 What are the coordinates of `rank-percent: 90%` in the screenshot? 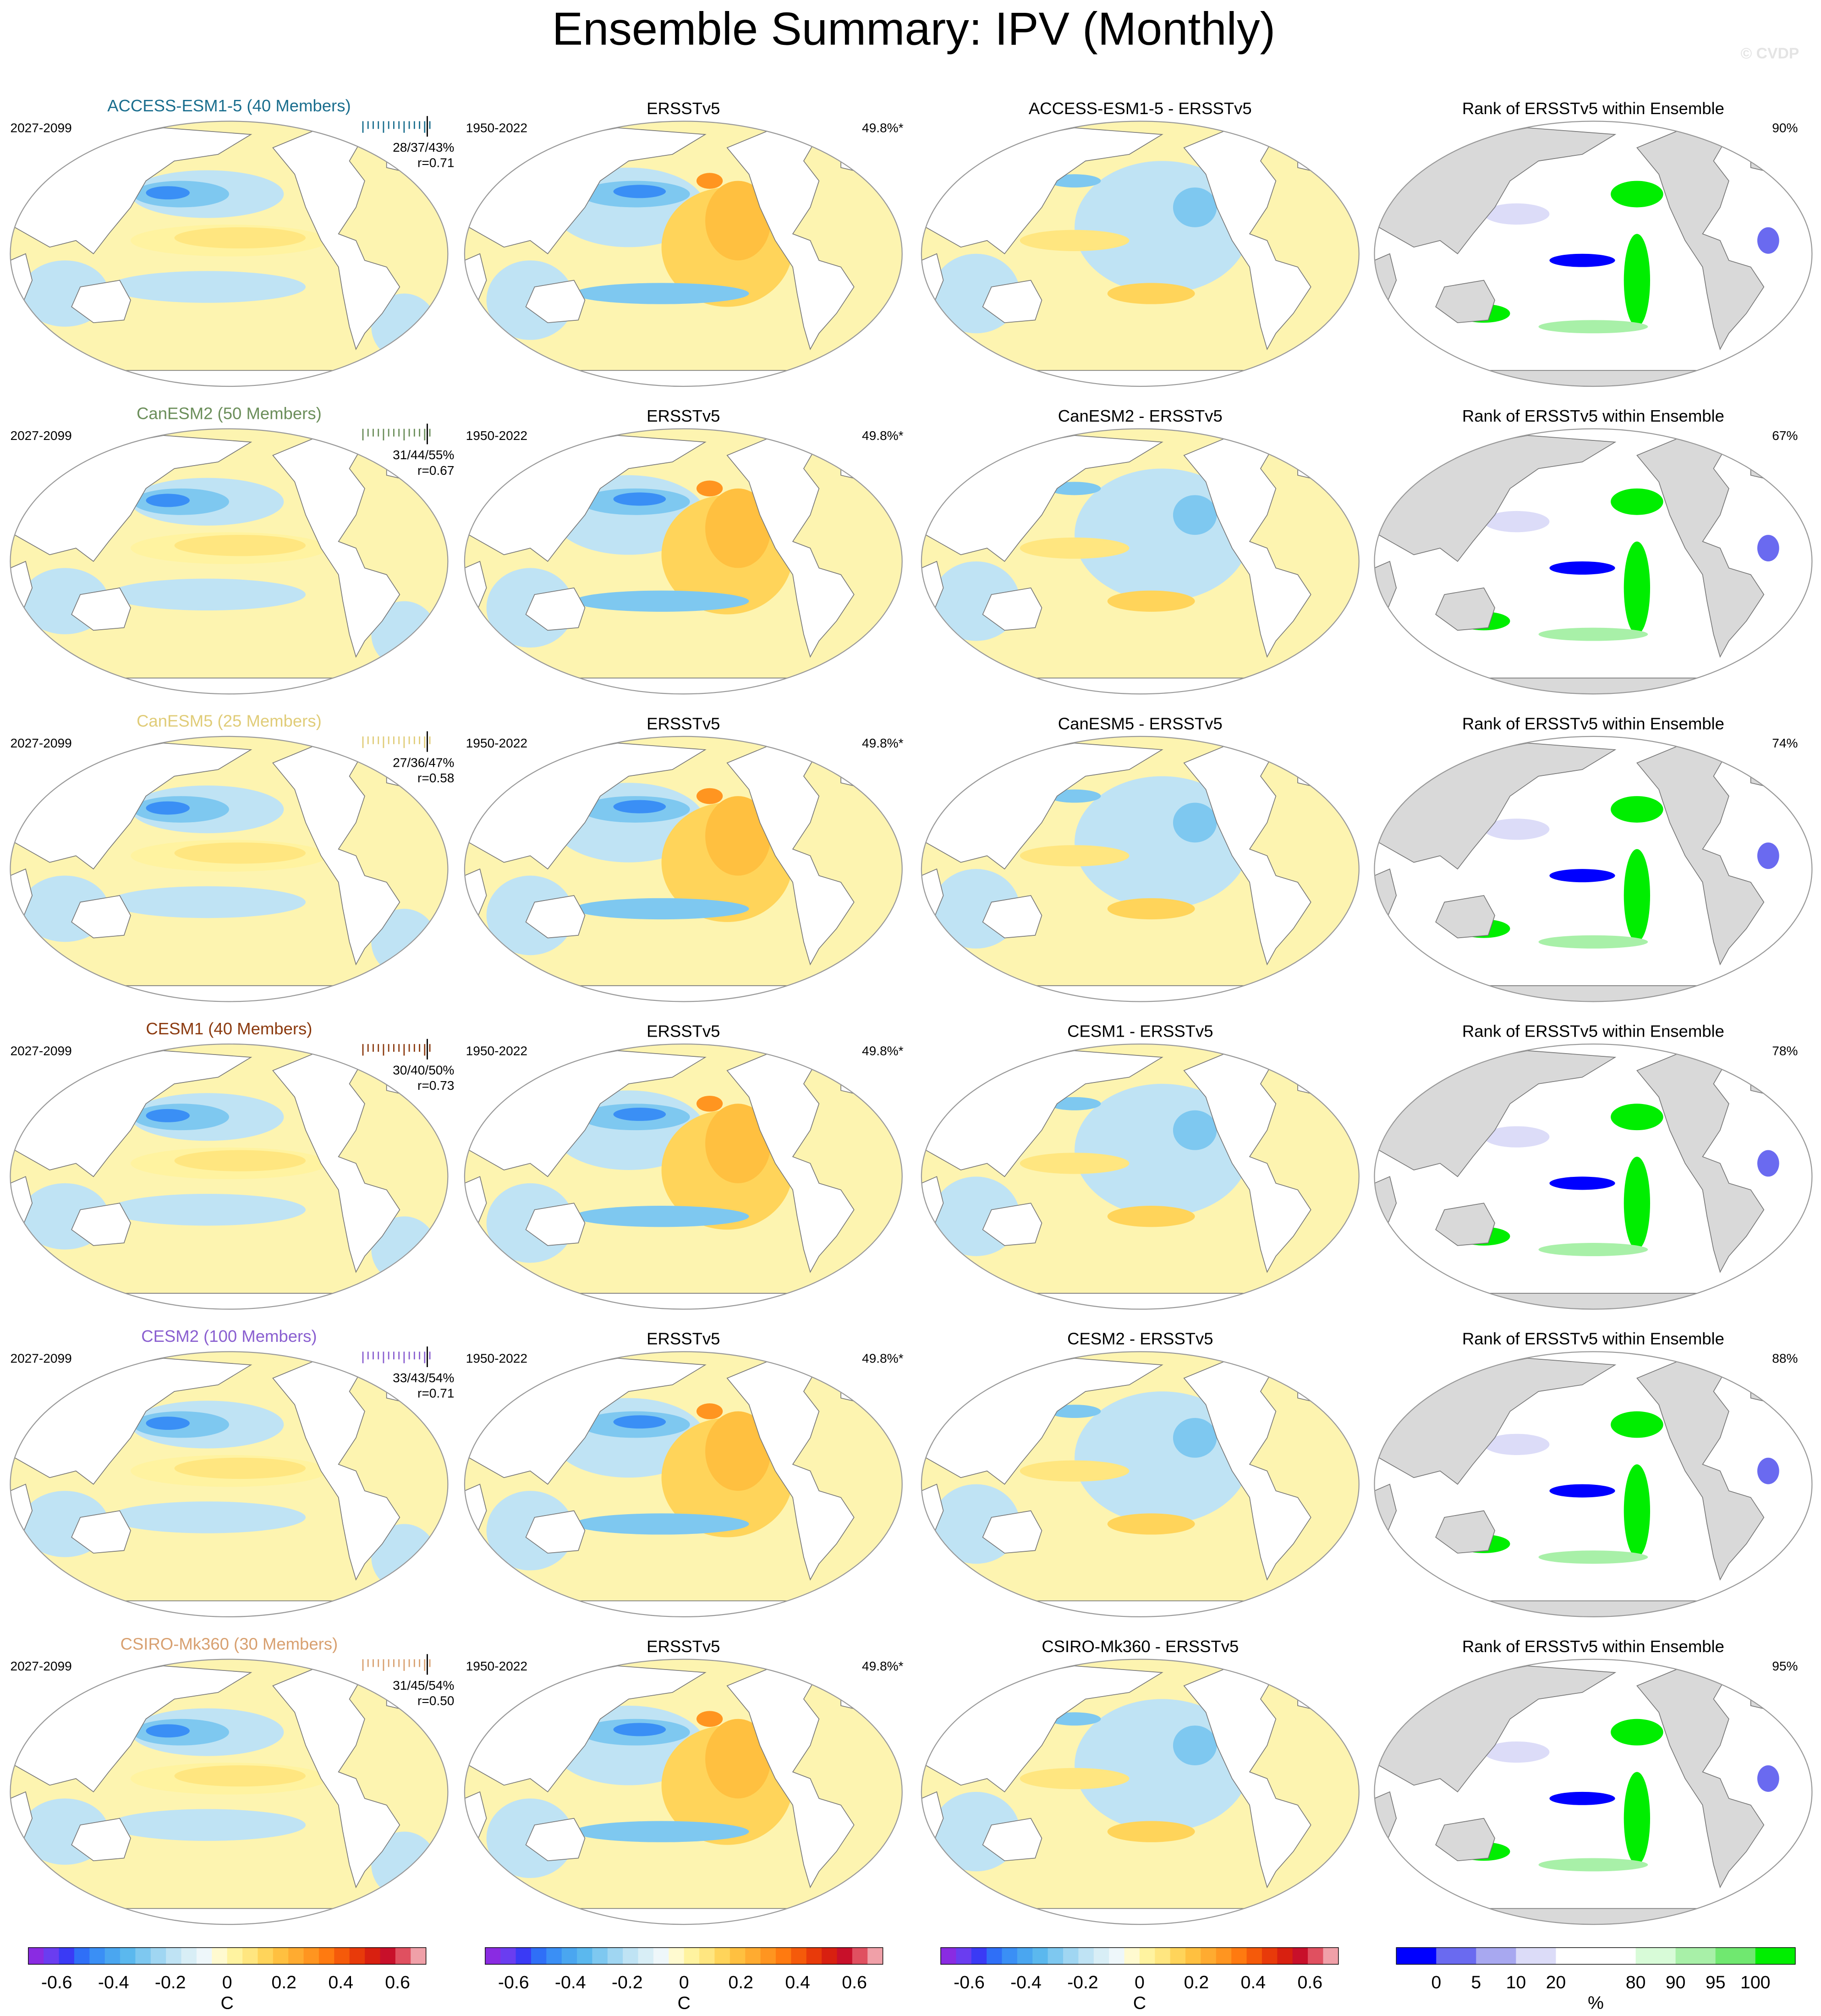 It's located at (1785, 128).